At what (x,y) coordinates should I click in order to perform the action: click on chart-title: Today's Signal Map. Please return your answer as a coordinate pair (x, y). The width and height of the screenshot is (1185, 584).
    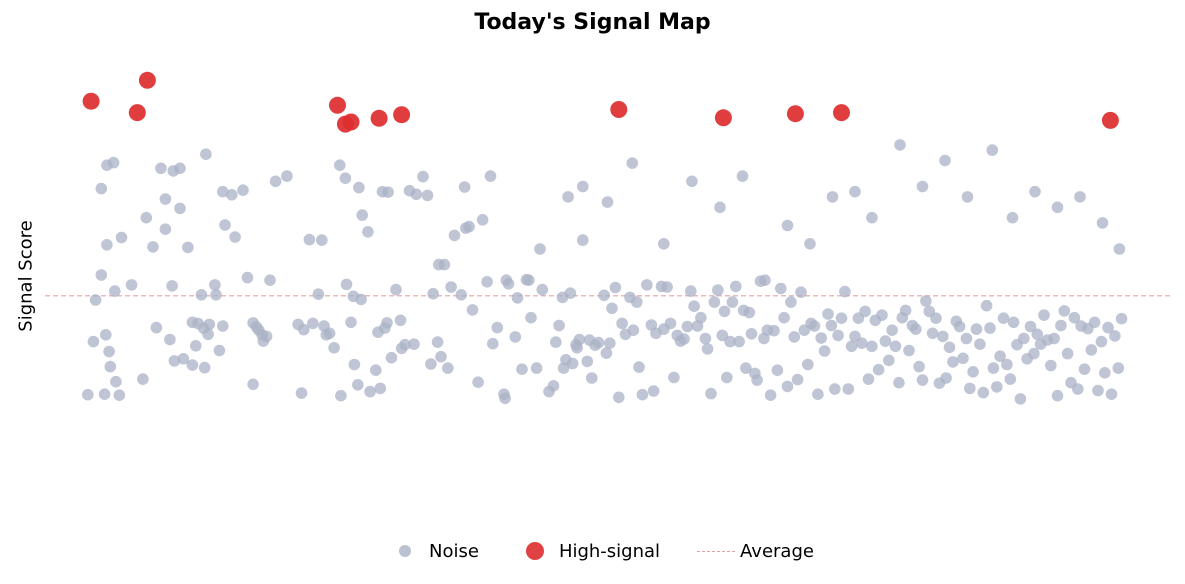
    Looking at the image, I should click on (592, 22).